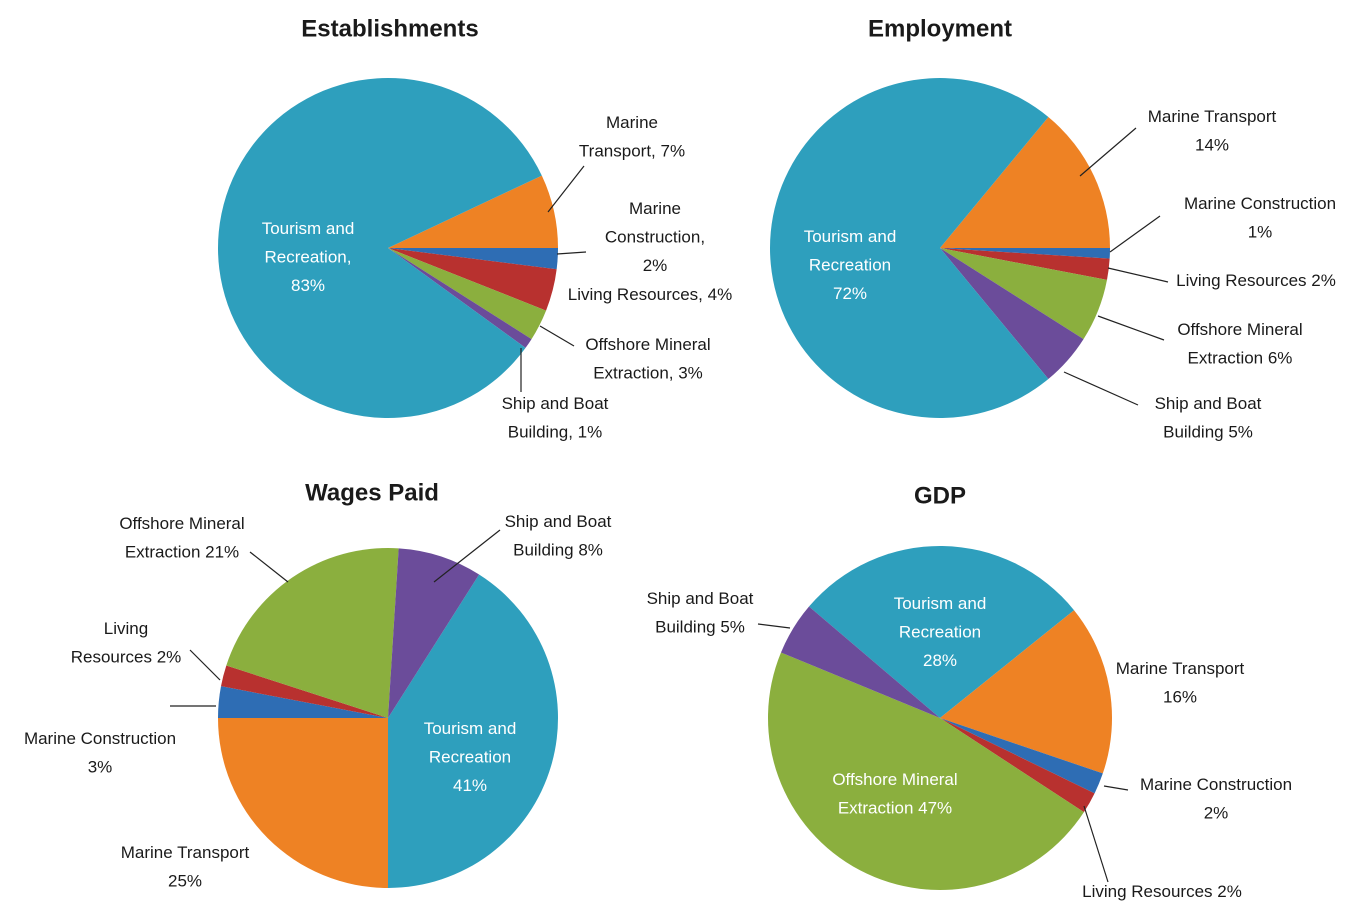 The image size is (1349, 905). Describe the element at coordinates (1180, 683) in the screenshot. I see `slice-label: Marine Transport 16%` at that location.